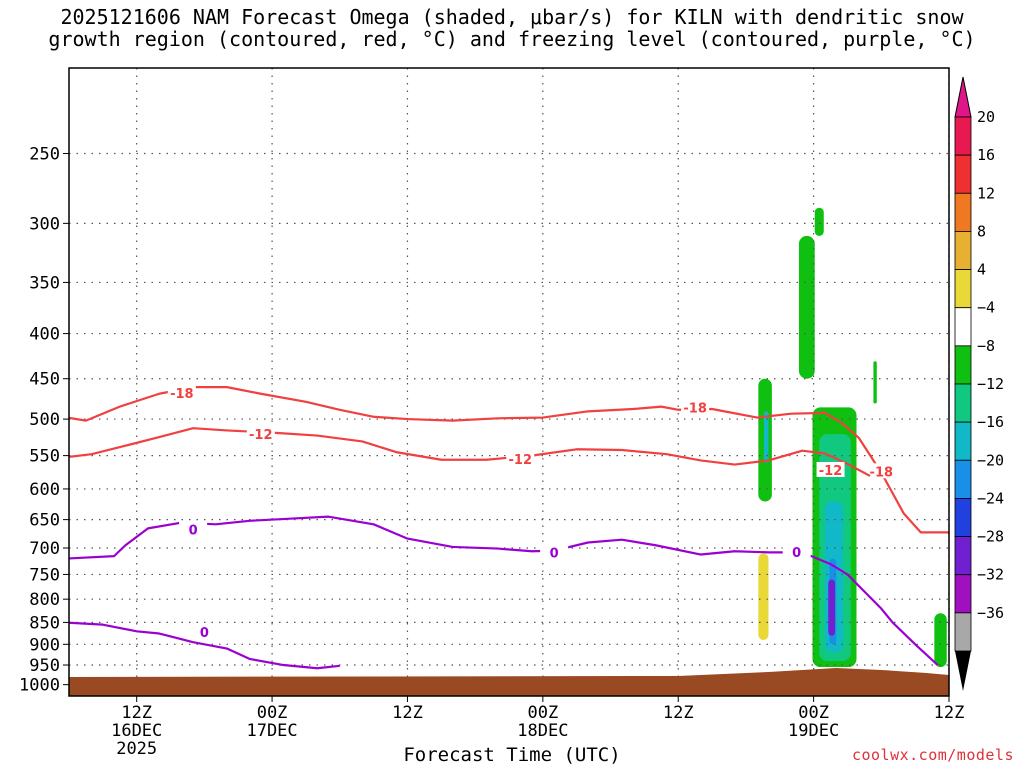  Describe the element at coordinates (990, 422) in the screenshot. I see `colorbar-label-8: −16` at that location.